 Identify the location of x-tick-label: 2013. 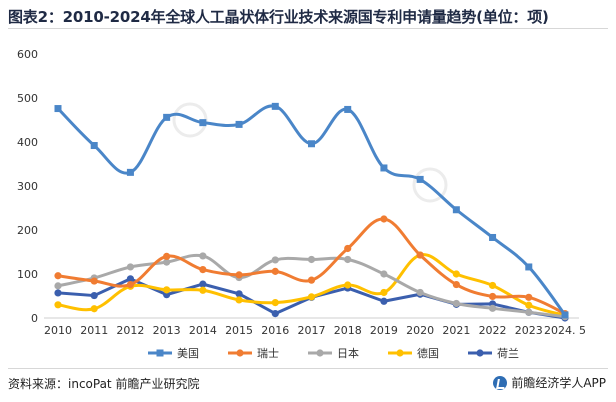
(167, 330).